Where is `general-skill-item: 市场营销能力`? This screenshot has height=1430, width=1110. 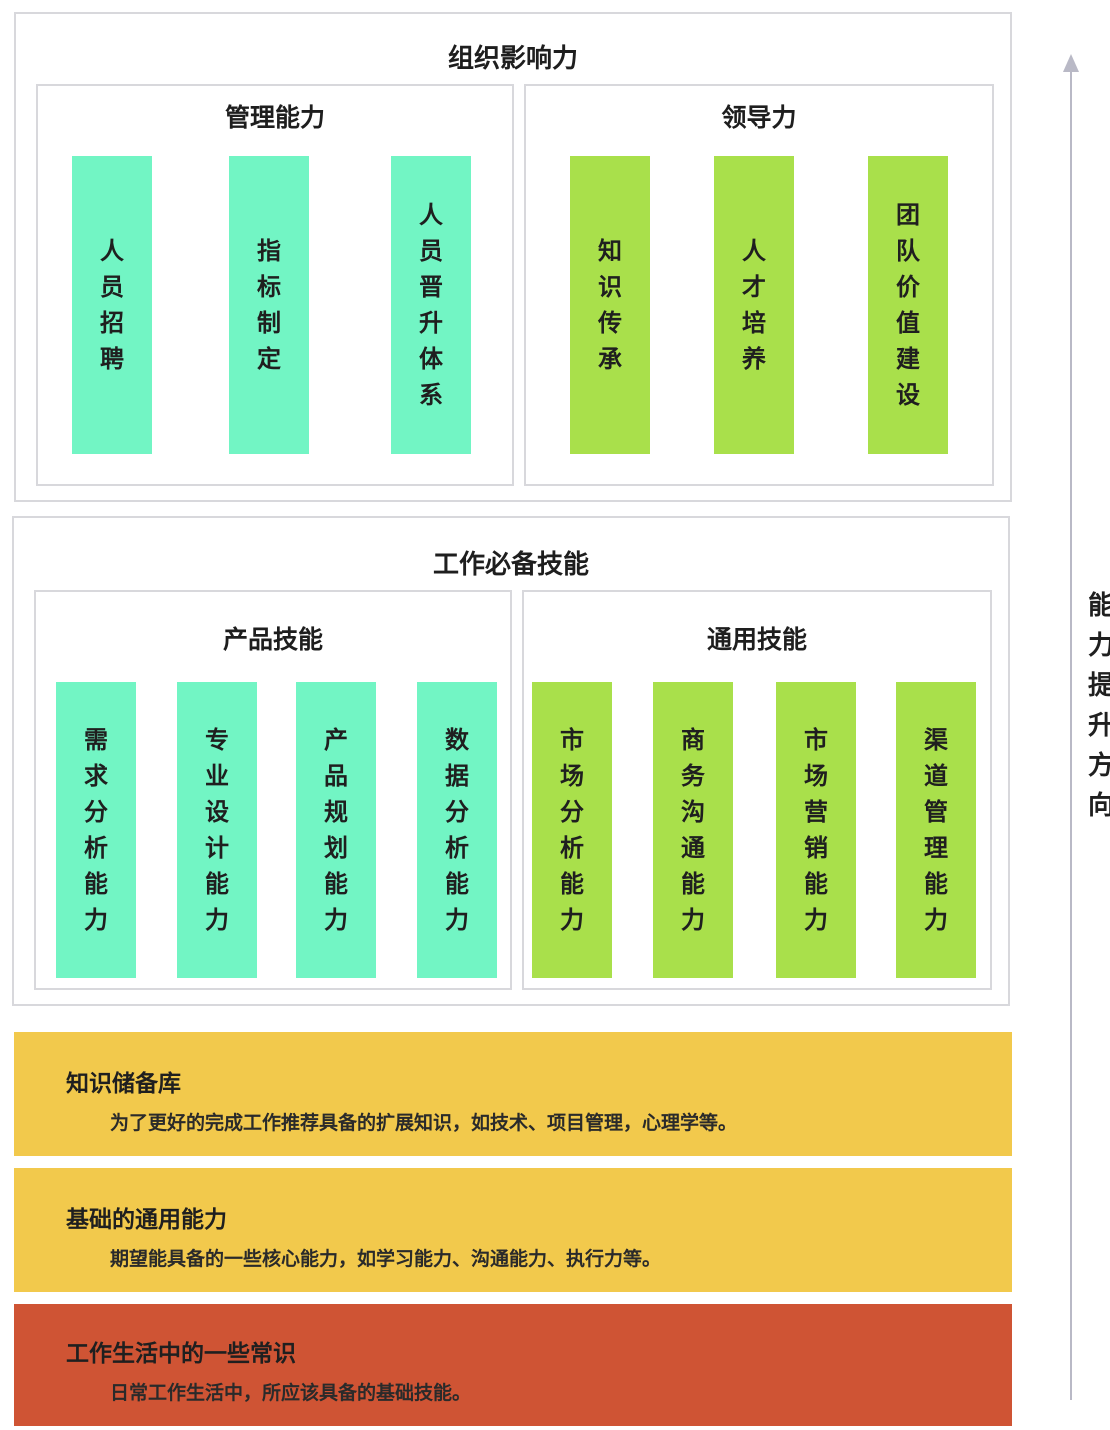
general-skill-item: 市场营销能力 is located at coordinates (816, 830).